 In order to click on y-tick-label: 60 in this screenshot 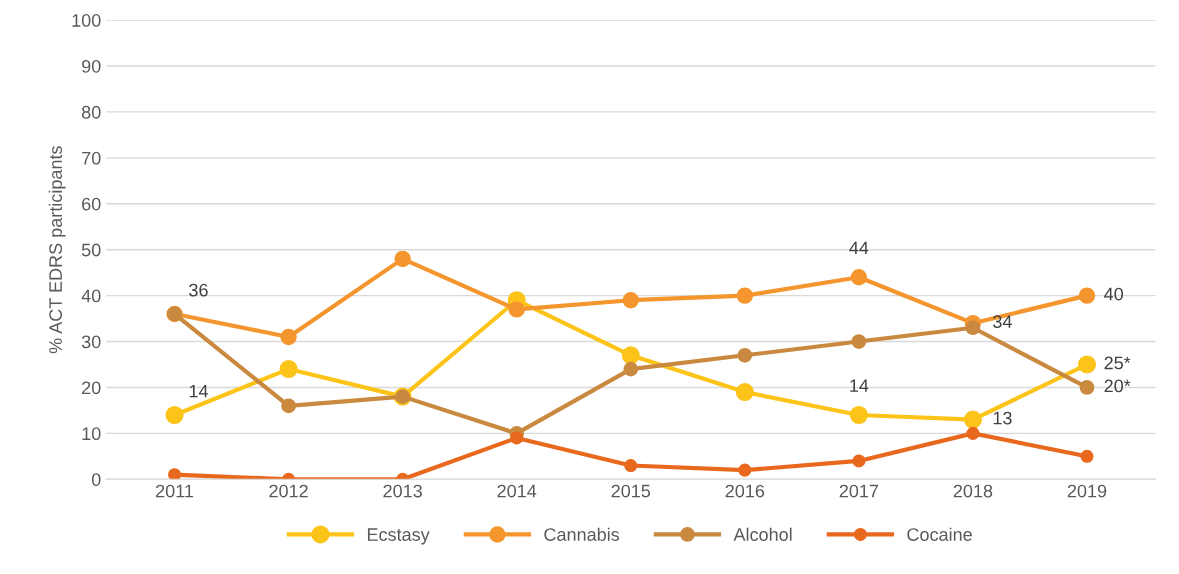, I will do `click(91, 204)`.